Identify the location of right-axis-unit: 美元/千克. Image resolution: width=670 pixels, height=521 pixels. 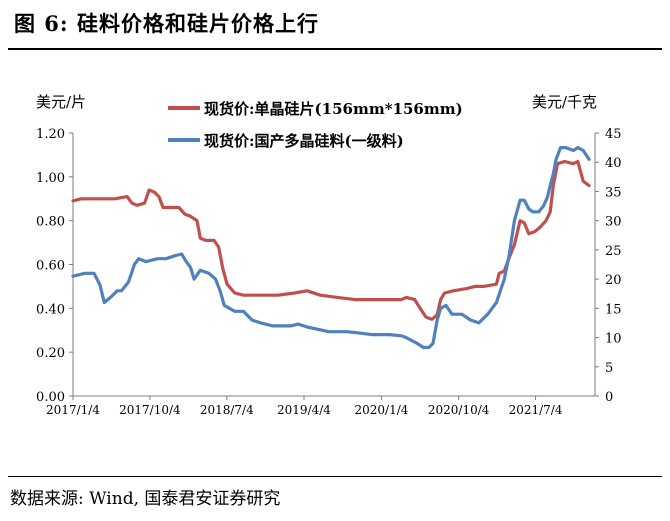
(564, 102).